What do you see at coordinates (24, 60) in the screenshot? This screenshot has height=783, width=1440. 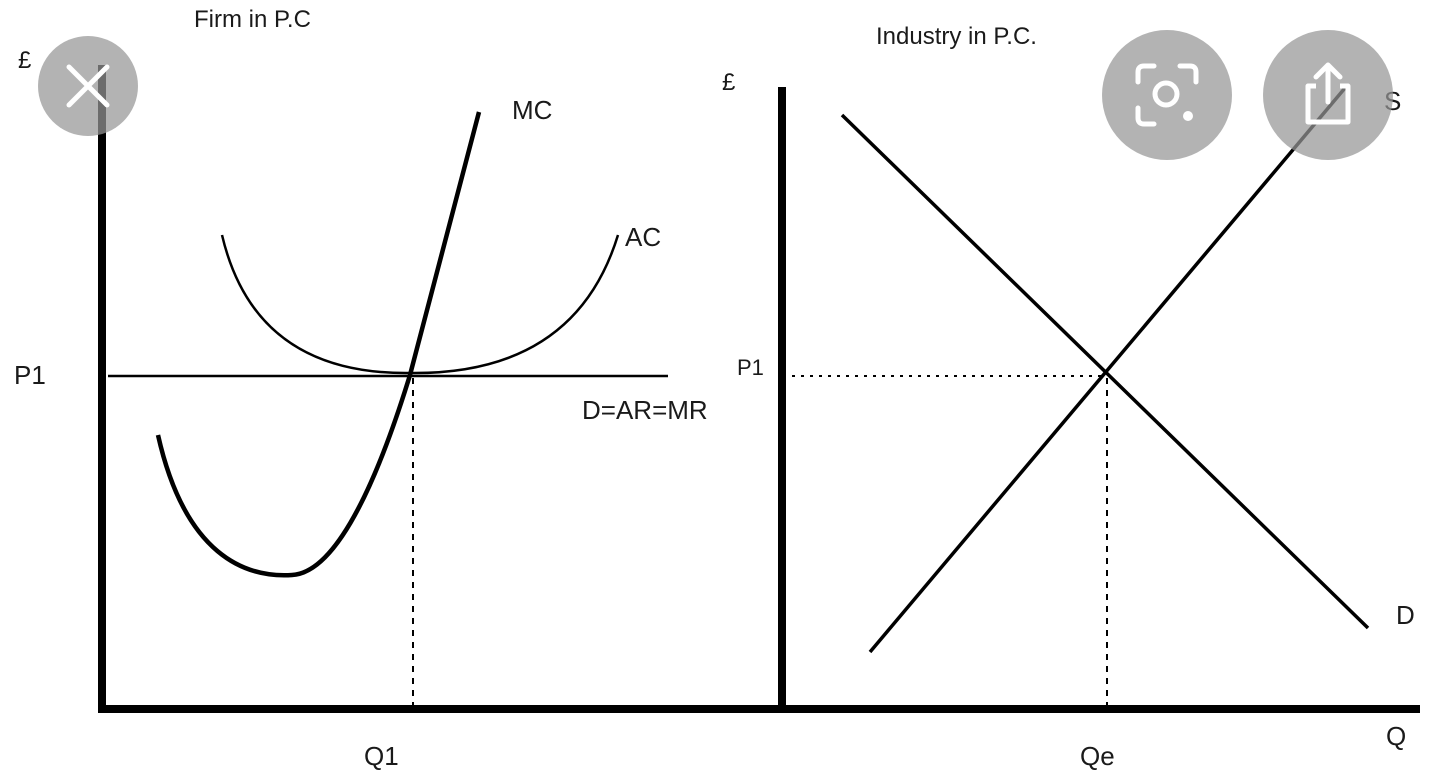 I see `firm-y-axis-label: £` at bounding box center [24, 60].